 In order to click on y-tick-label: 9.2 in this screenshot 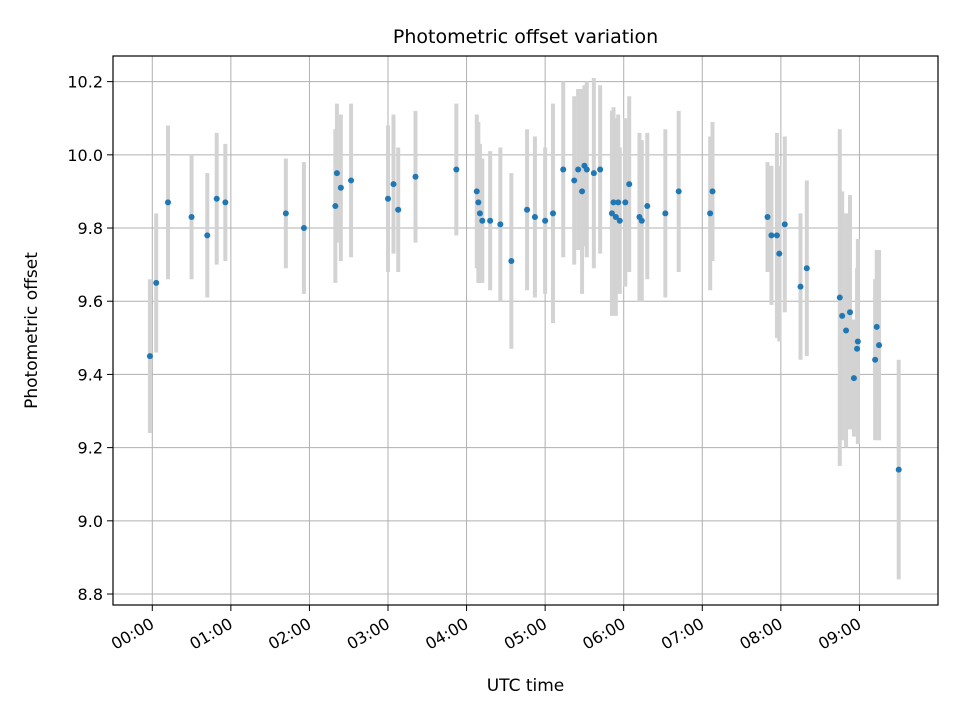, I will do `click(90, 448)`.